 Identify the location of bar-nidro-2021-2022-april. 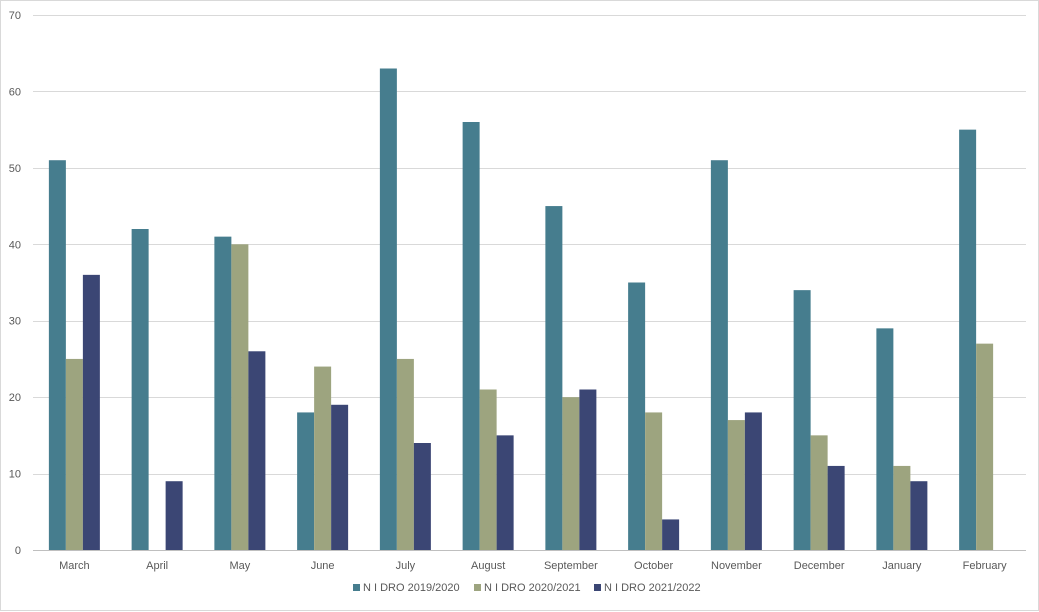
(174, 515).